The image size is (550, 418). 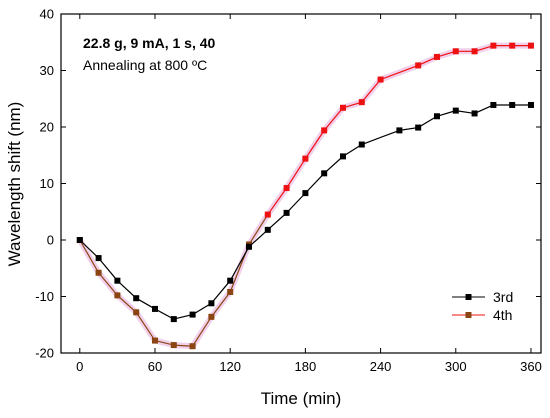 I want to click on y-tick-label: 10, so click(x=47, y=183).